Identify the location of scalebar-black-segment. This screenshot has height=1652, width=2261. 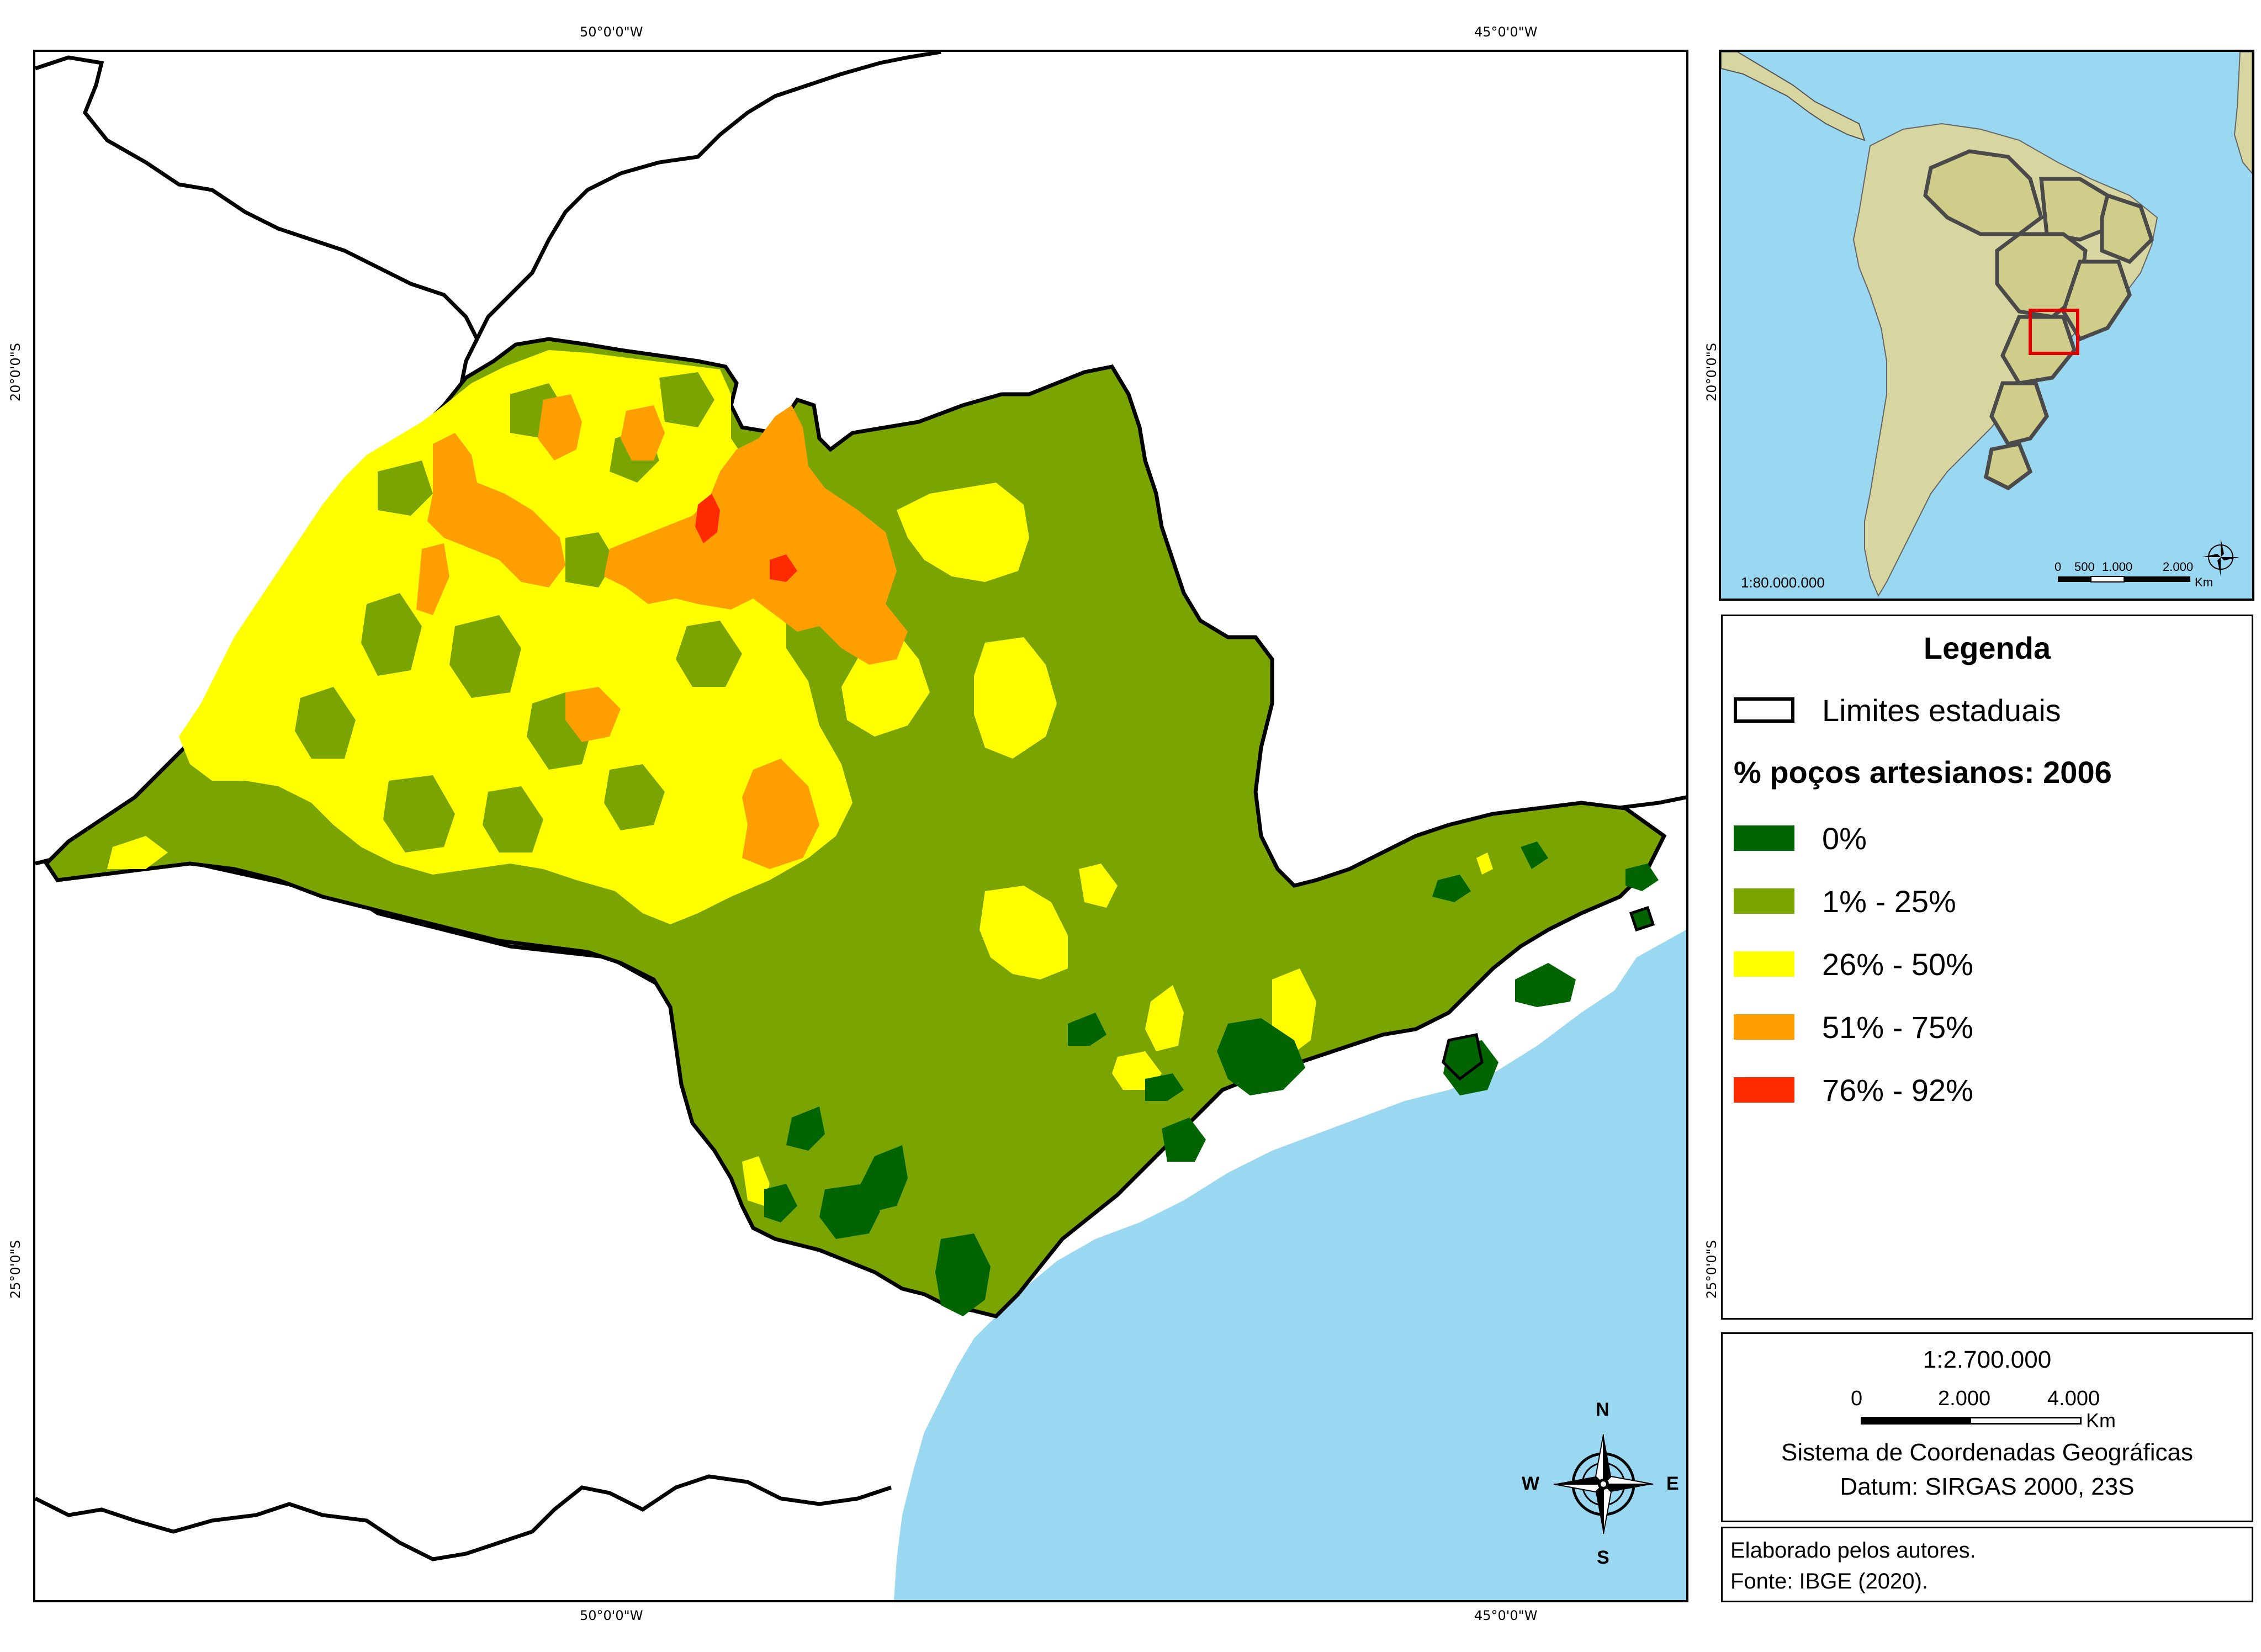
(1916, 1420).